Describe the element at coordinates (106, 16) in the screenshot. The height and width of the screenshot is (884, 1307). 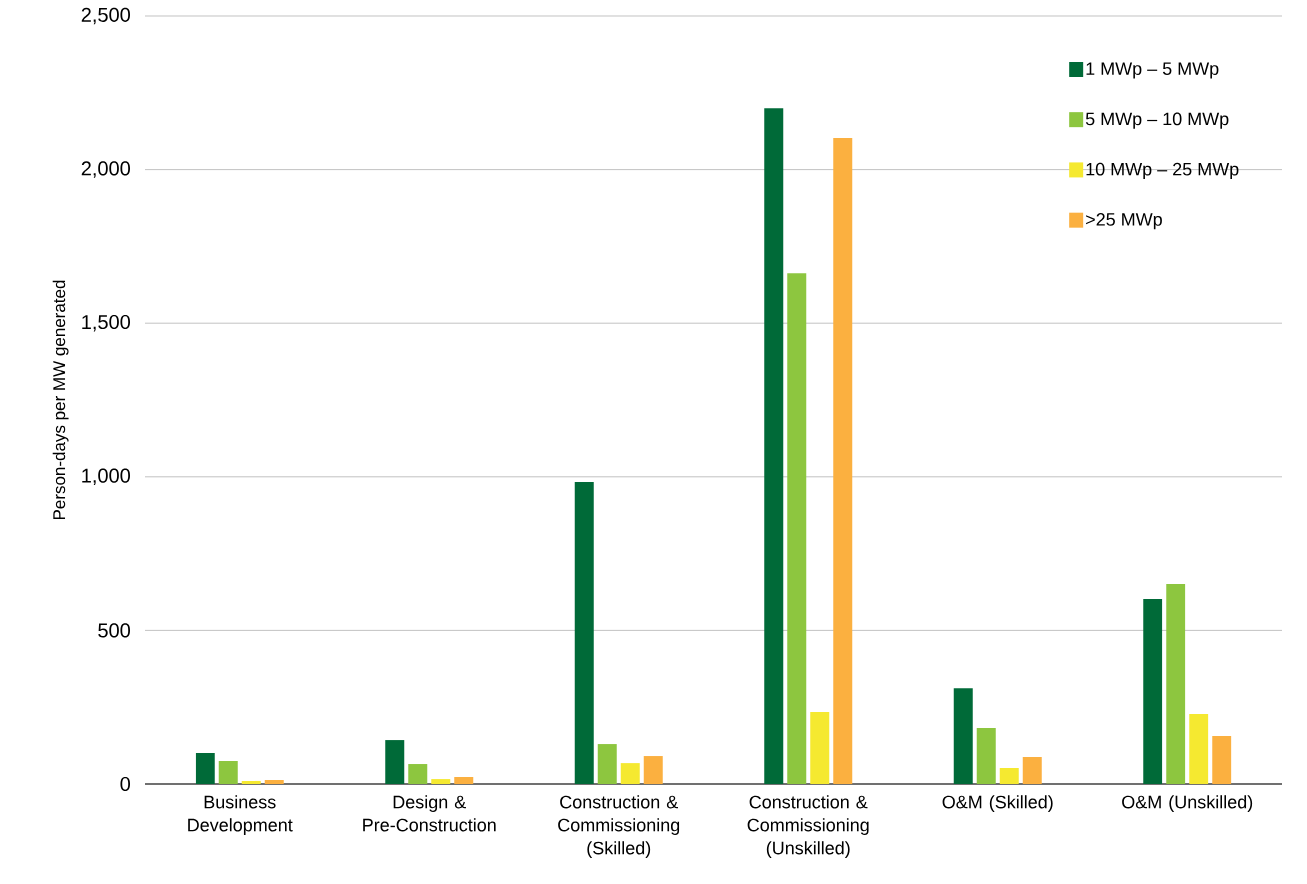
I see `y-tick-label: 2,500` at that location.